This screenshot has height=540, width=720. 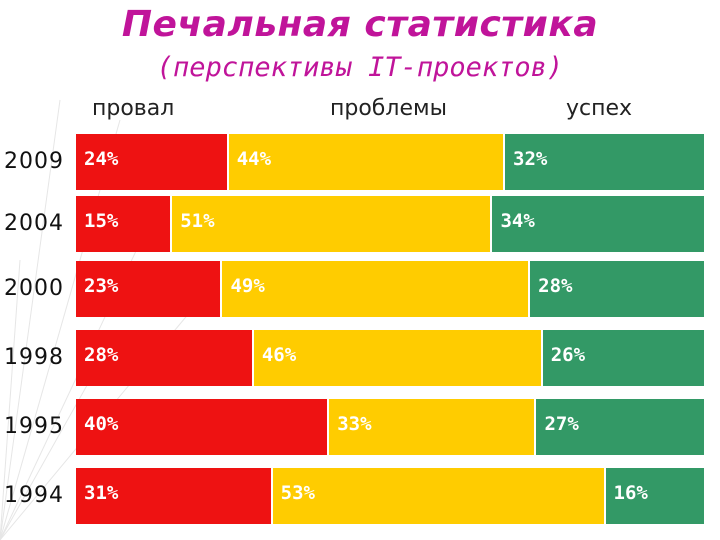 I want to click on data-label: 31%, so click(x=101, y=493).